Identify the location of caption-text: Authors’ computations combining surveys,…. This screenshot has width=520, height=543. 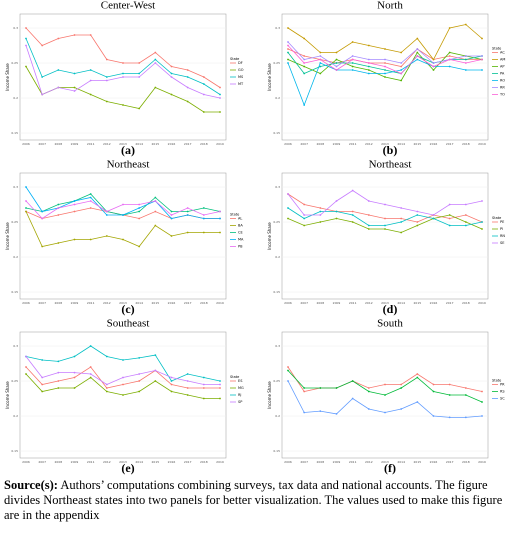
(253, 500).